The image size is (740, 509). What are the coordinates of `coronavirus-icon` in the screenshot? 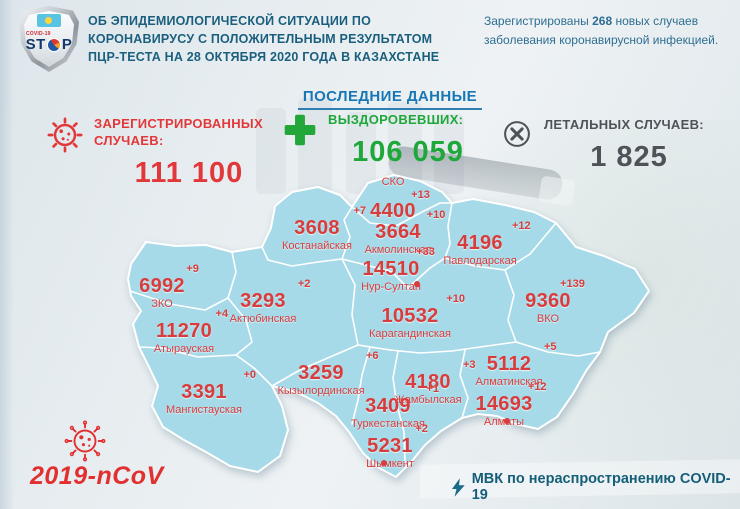 It's located at (85, 441).